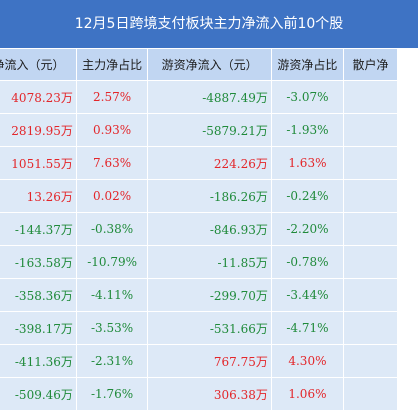 The width and height of the screenshot is (418, 418). What do you see at coordinates (209, 97) in the screenshot?
I see `hot-money-inflow-cell: -4887.49万` at bounding box center [209, 97].